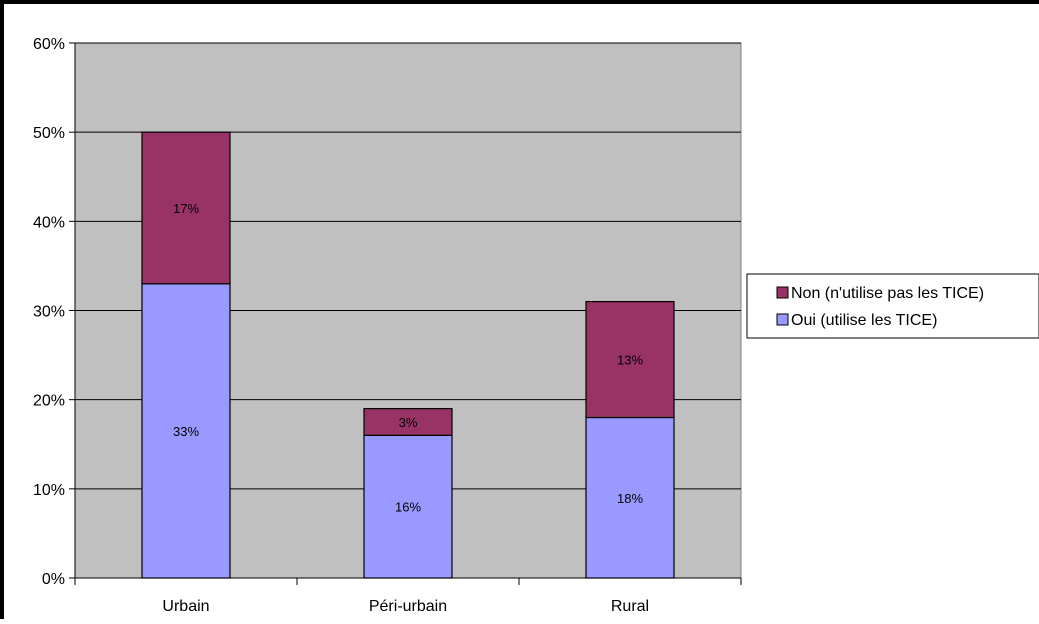 Image resolution: width=1039 pixels, height=624 pixels. I want to click on x-category-label: Péri-urbain, so click(408, 606).